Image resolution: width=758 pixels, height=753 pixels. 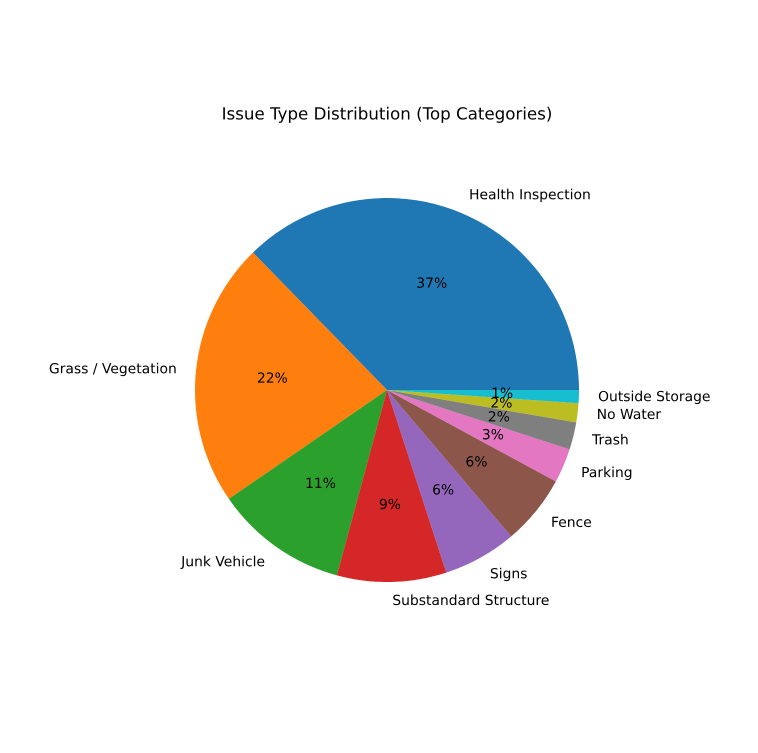 I want to click on data-label: 9%, so click(x=390, y=504).